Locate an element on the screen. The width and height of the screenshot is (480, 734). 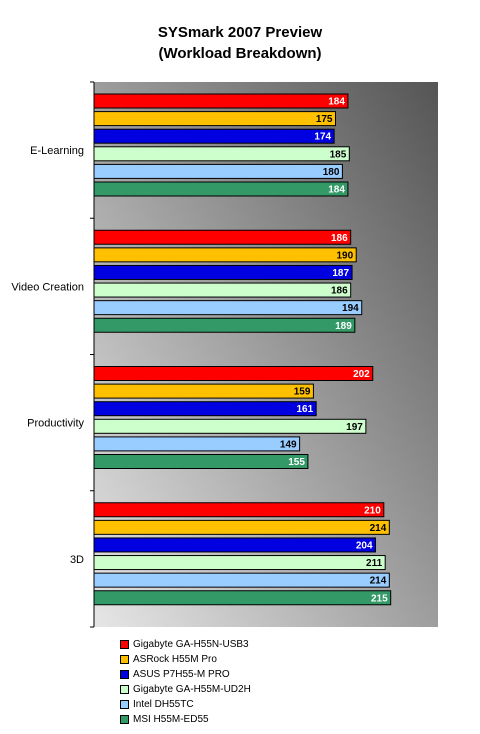
chart-title-main: SYSmark 2007 Preview is located at coordinates (240, 32).